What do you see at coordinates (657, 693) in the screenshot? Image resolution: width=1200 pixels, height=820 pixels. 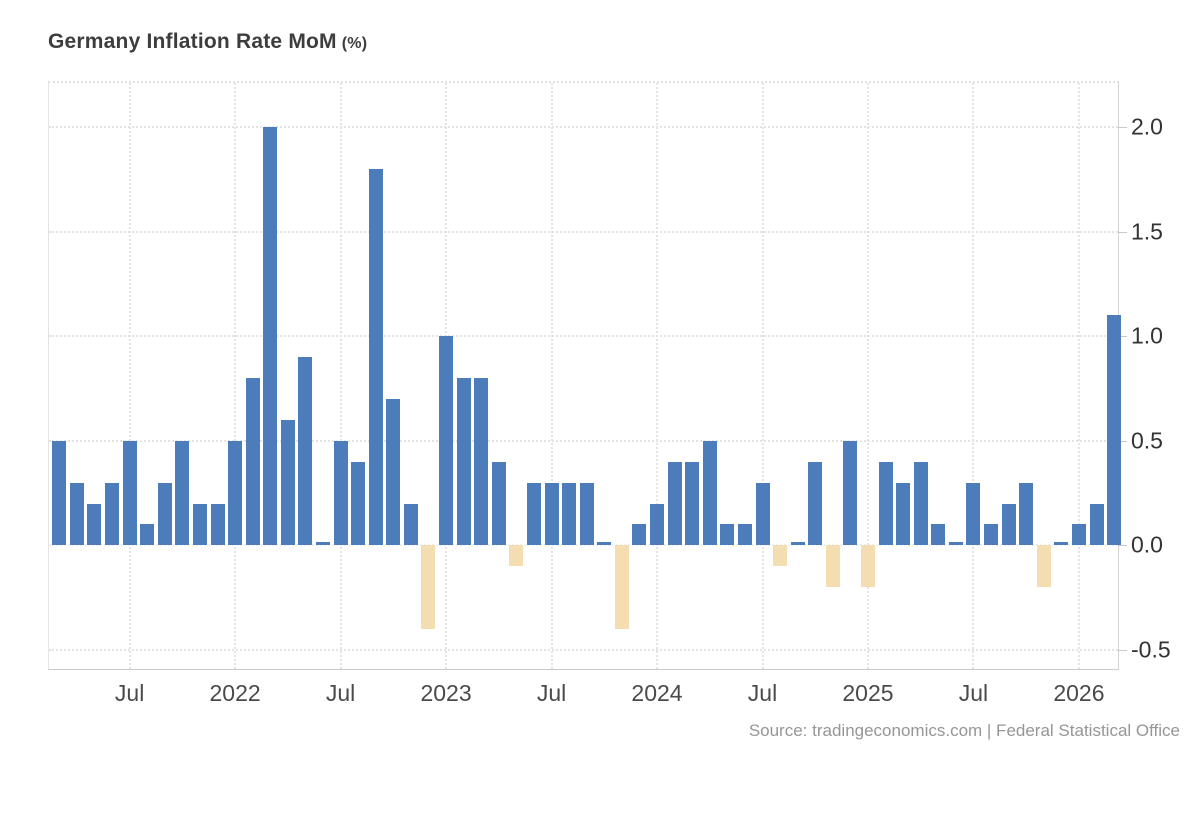 I see `x-tick-label: 2024` at bounding box center [657, 693].